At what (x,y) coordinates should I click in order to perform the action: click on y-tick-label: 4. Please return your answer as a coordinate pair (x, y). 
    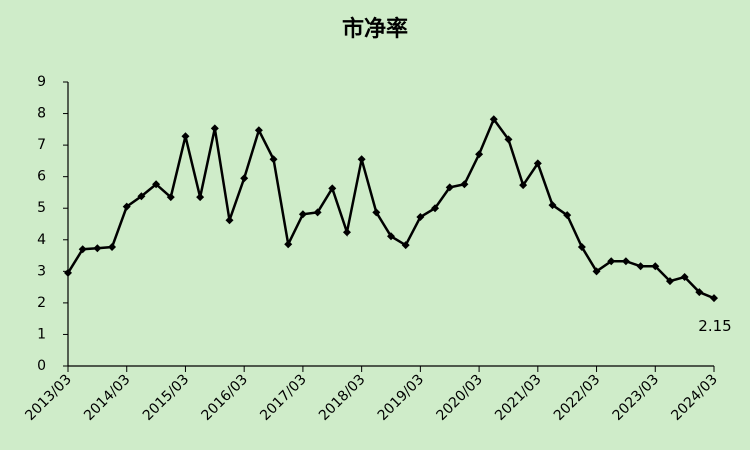
    Looking at the image, I should click on (41, 240).